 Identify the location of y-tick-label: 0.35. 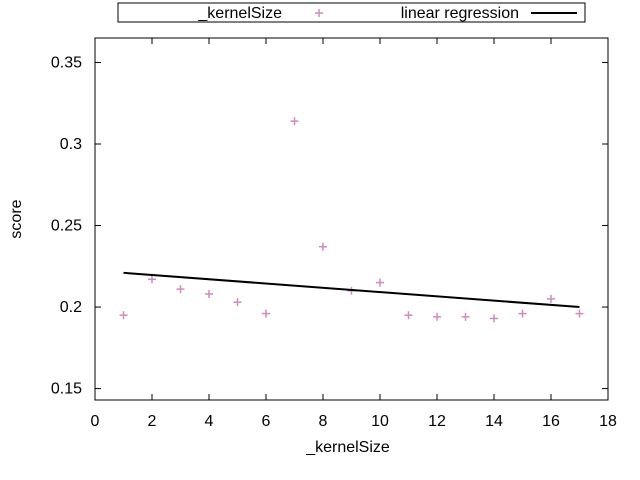
(66, 62).